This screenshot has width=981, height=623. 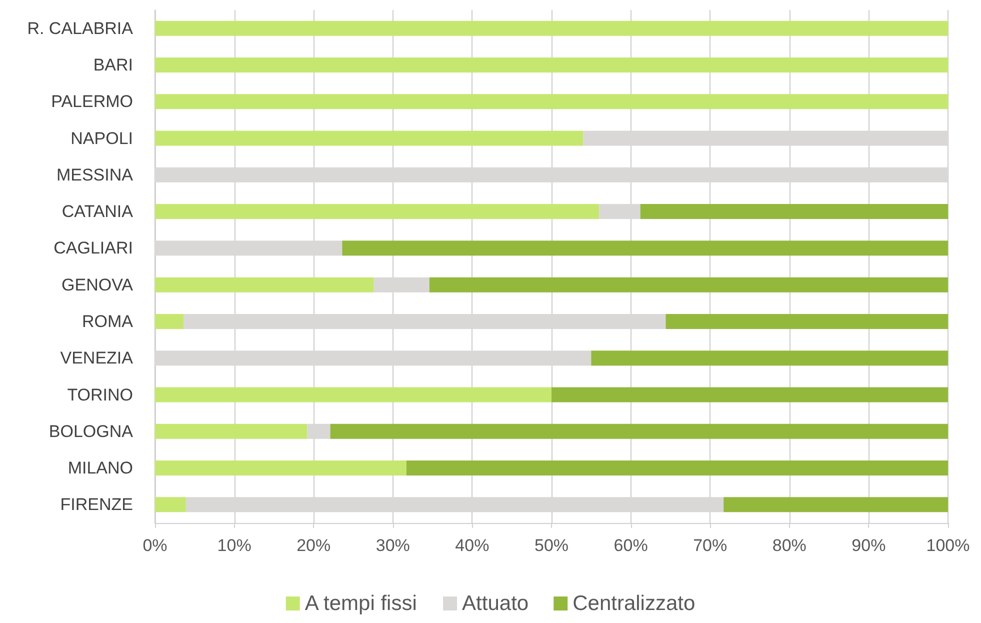 What do you see at coordinates (313, 545) in the screenshot?
I see `x-tick-label: 20%` at bounding box center [313, 545].